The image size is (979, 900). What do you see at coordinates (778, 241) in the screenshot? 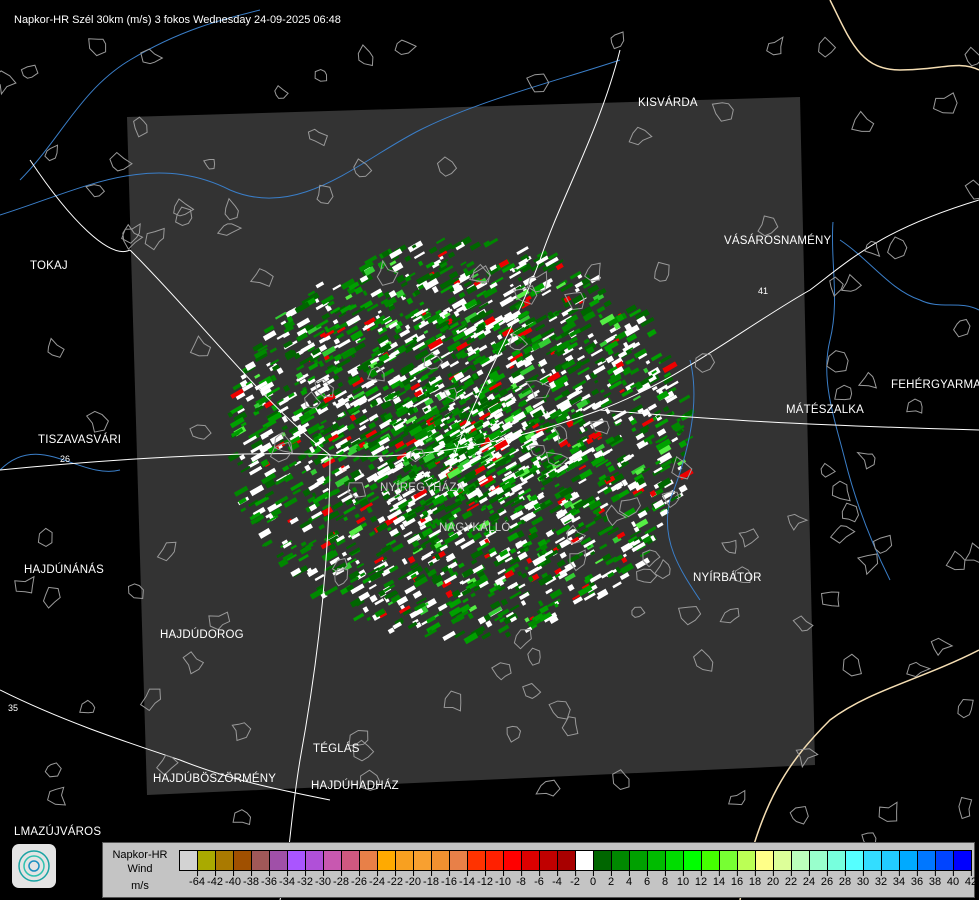
I see `city-label: VÁSÁROSNAMÉNY` at bounding box center [778, 241].